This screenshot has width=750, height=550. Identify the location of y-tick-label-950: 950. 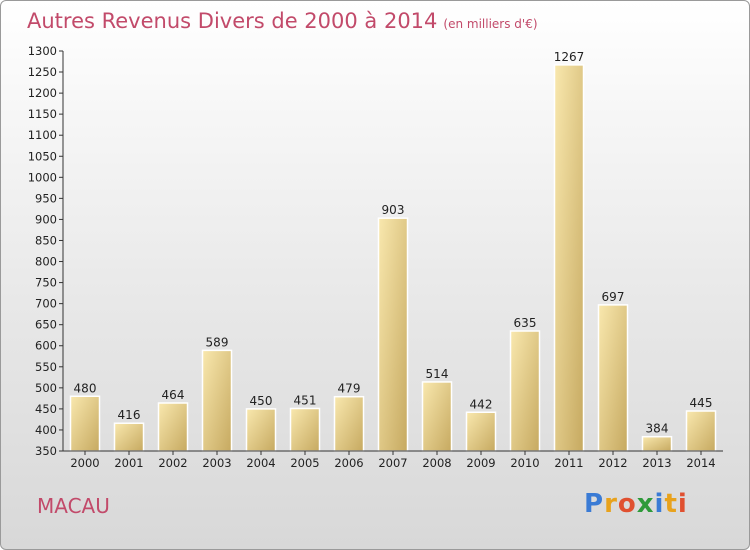
(46, 198).